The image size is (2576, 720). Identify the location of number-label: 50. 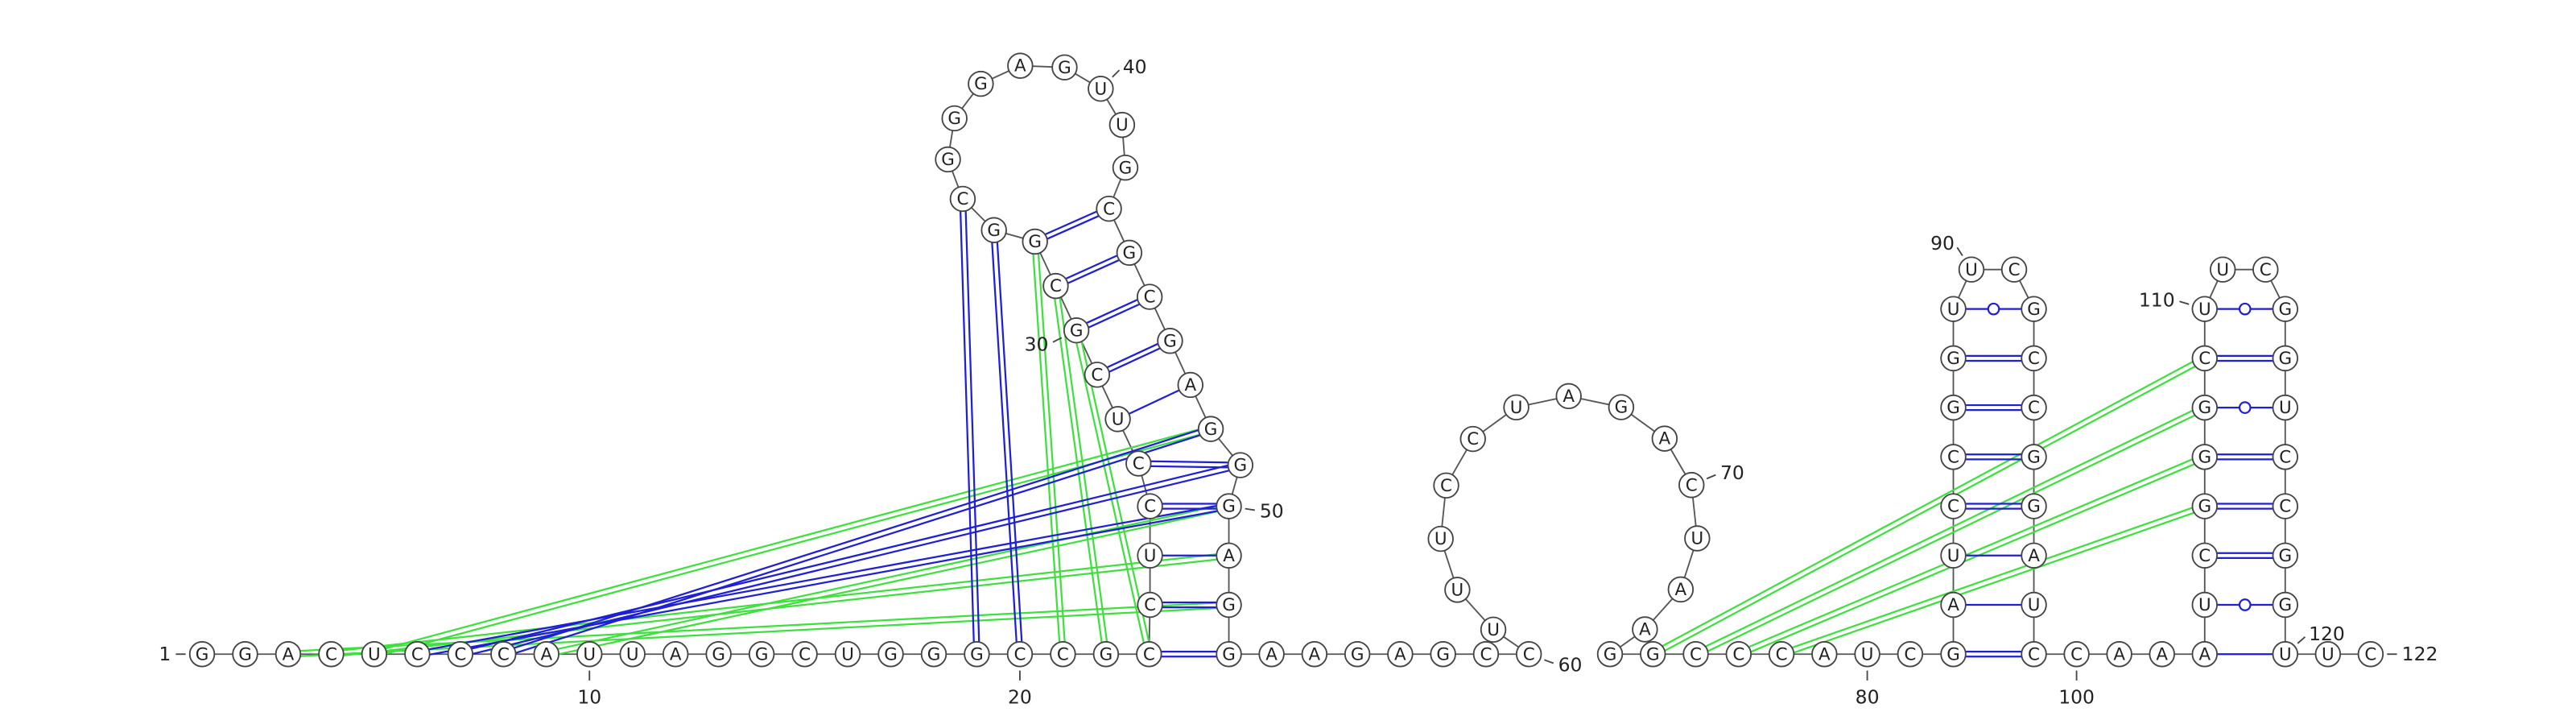
(1272, 510).